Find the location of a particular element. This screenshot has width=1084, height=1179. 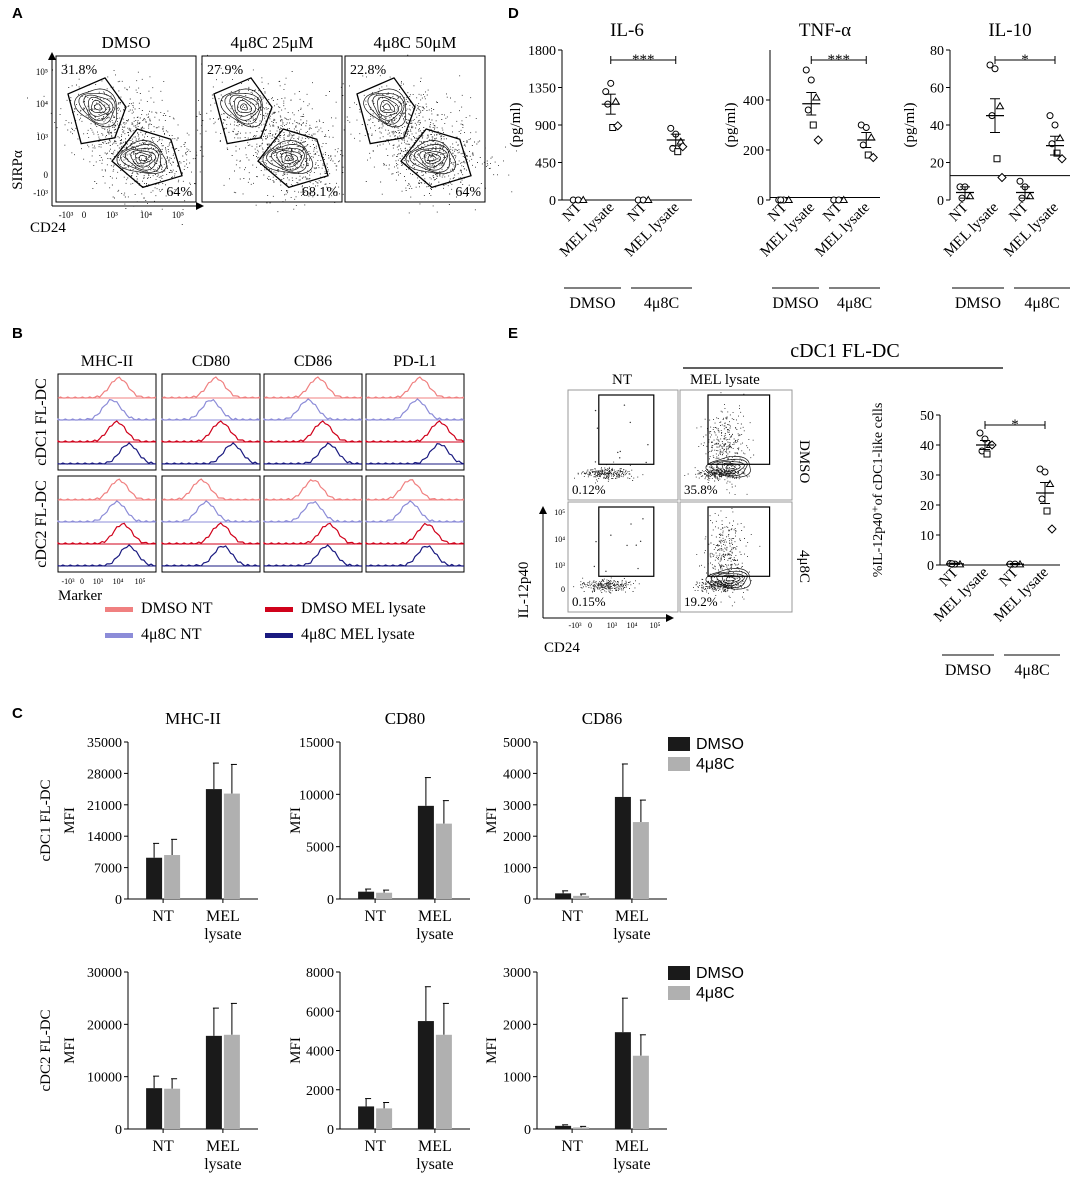

gate-bottom is located at coordinates (436, 158).